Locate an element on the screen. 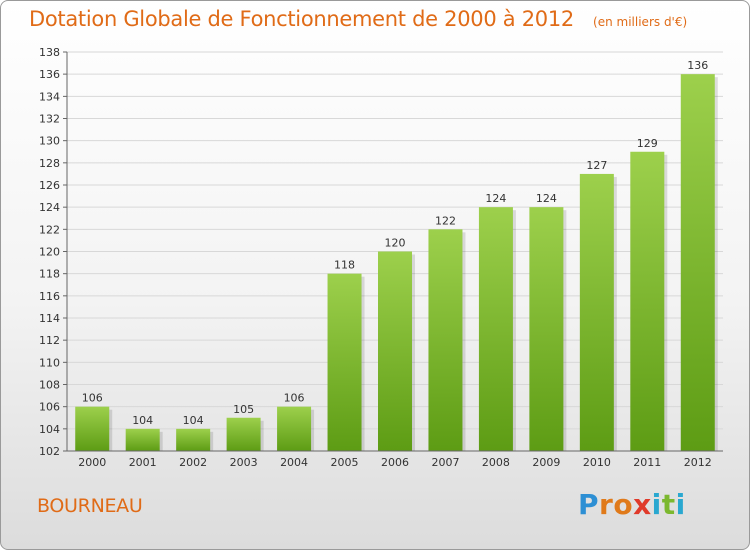  y-tick-label: 106 is located at coordinates (49, 407).